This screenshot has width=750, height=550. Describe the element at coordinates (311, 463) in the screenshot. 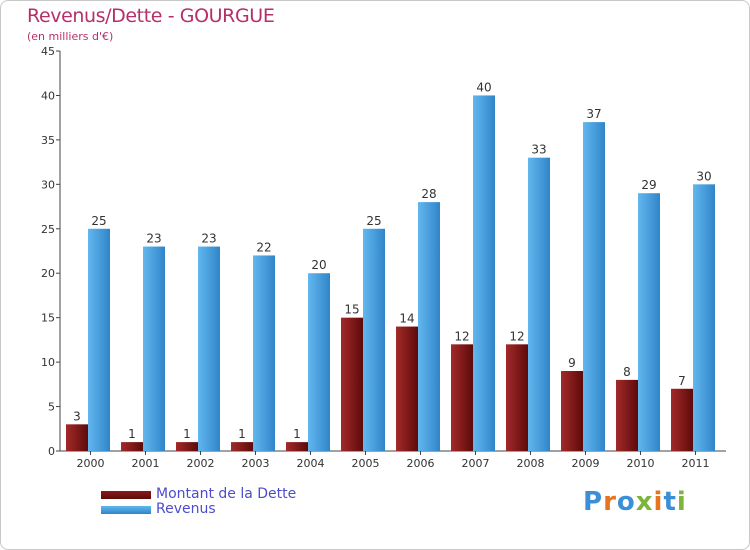

I see `x-tick-label: 2004` at that location.